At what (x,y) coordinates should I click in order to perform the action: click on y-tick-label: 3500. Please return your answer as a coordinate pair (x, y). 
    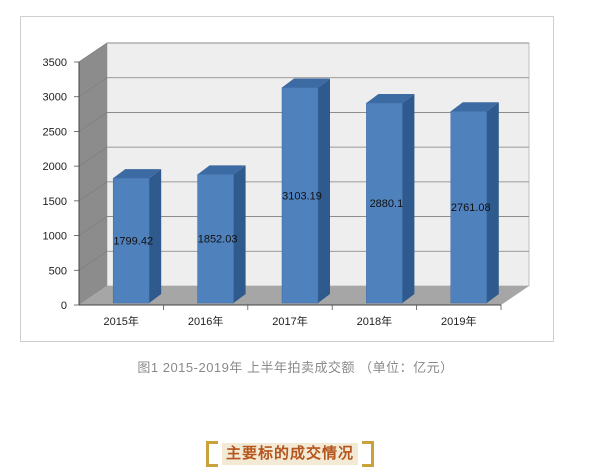
    Looking at the image, I should click on (55, 63).